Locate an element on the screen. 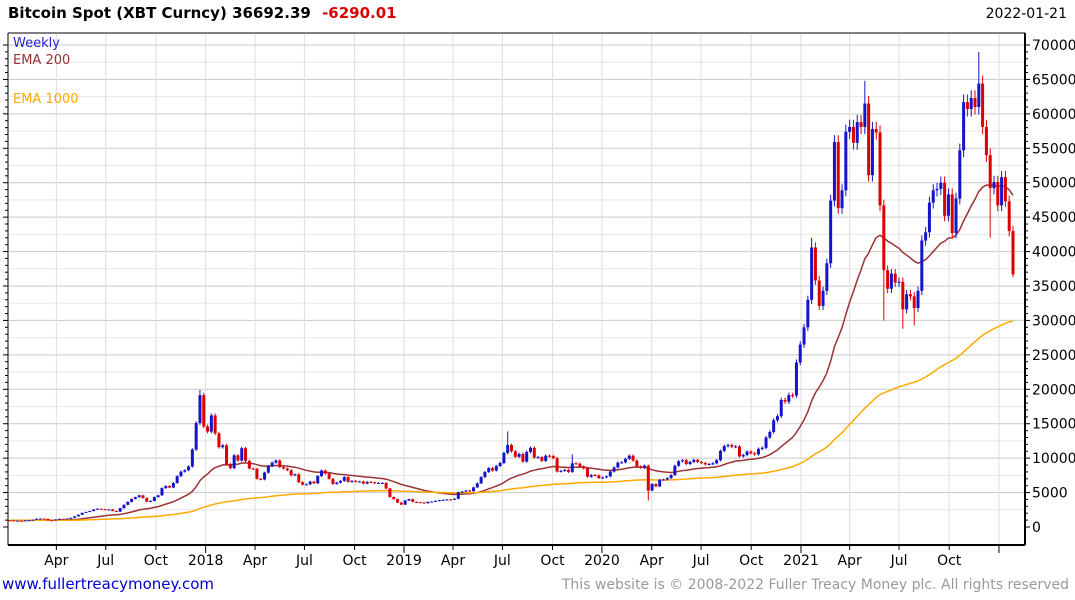  y-axis-label: 0 is located at coordinates (1036, 528).